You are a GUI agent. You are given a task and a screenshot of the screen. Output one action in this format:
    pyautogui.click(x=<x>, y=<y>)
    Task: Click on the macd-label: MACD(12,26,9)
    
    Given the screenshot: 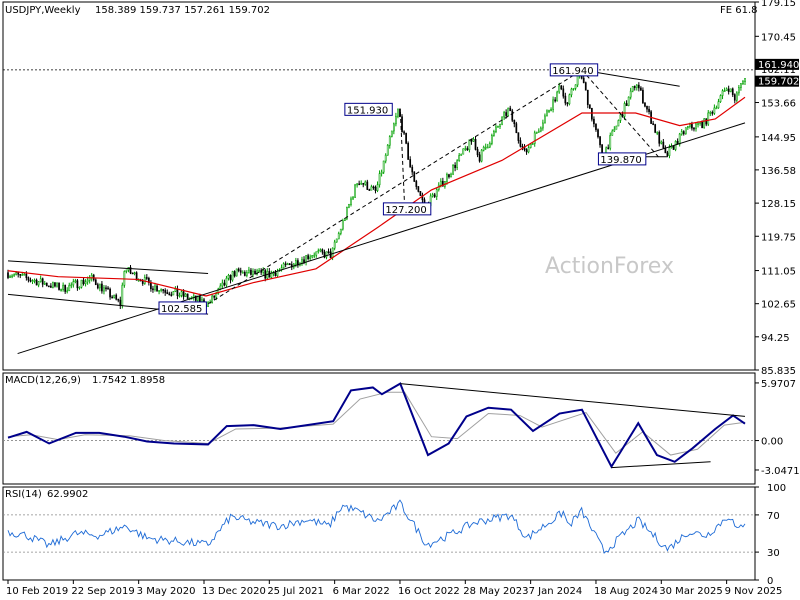 What is the action you would take?
    pyautogui.click(x=43, y=380)
    